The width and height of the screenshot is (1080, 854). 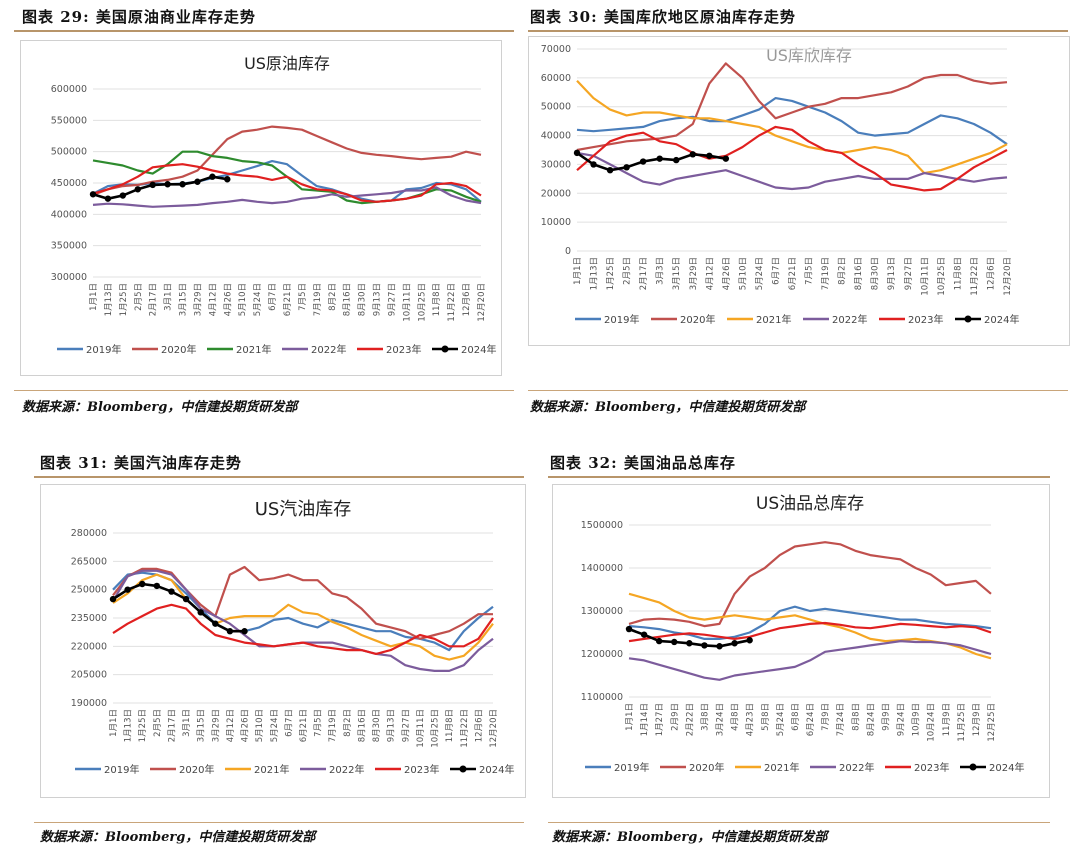 I want to click on x-tick-label: 3月24日, so click(x=721, y=719).